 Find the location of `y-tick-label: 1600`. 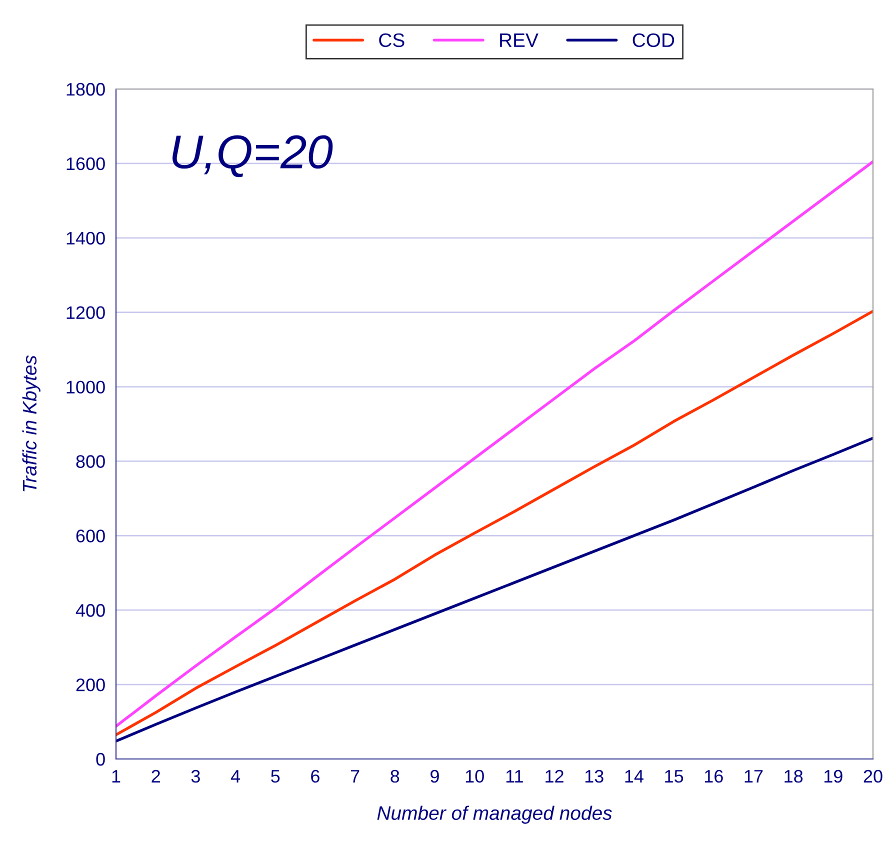

y-tick-label: 1600 is located at coordinates (85, 163).